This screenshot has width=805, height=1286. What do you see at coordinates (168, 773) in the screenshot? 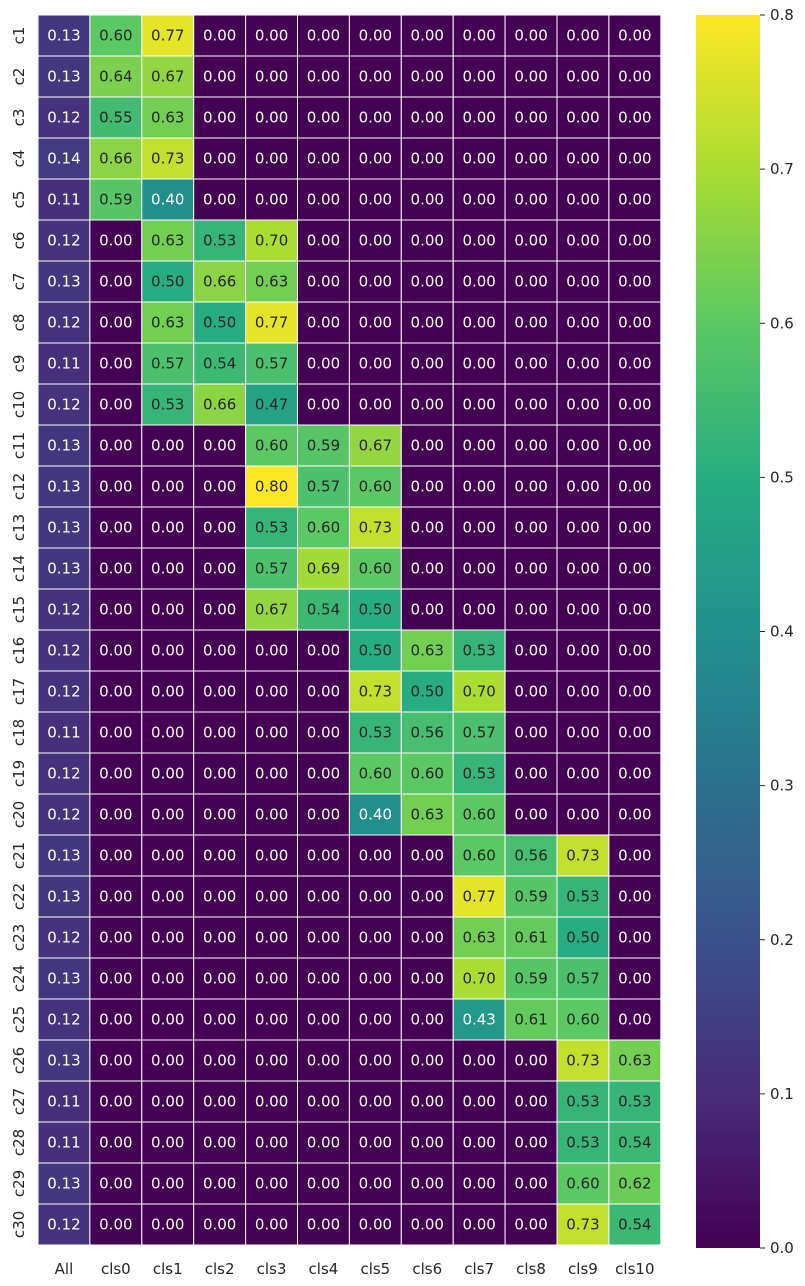
I see `heatmap-cell-c19-cls1` at bounding box center [168, 773].